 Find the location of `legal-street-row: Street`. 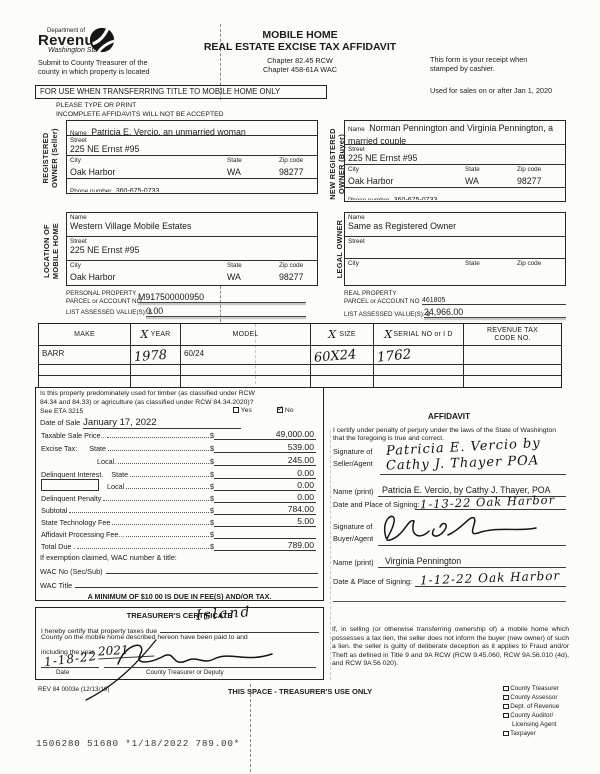

legal-street-row: Street is located at coordinates (455, 248).